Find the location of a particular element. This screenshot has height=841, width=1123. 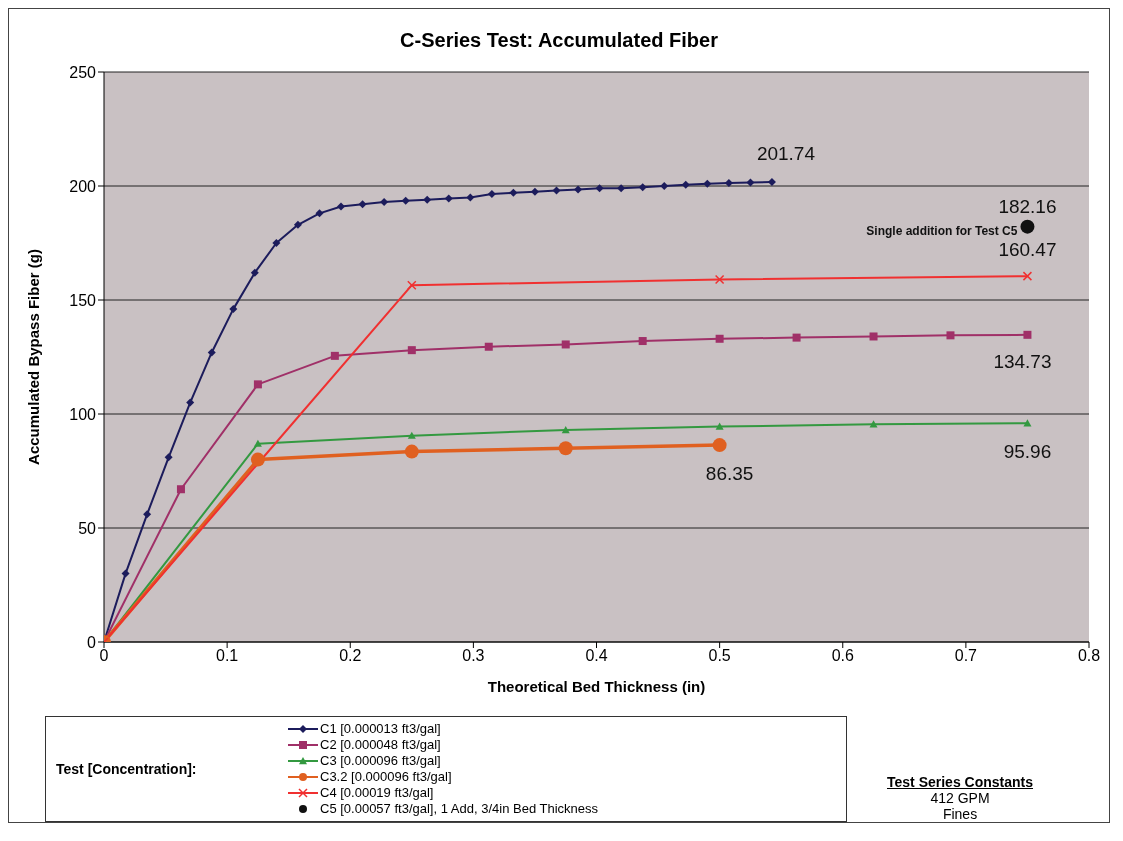

legend-label: C3.2 [0.000096 ft3/gal] is located at coordinates (386, 777).